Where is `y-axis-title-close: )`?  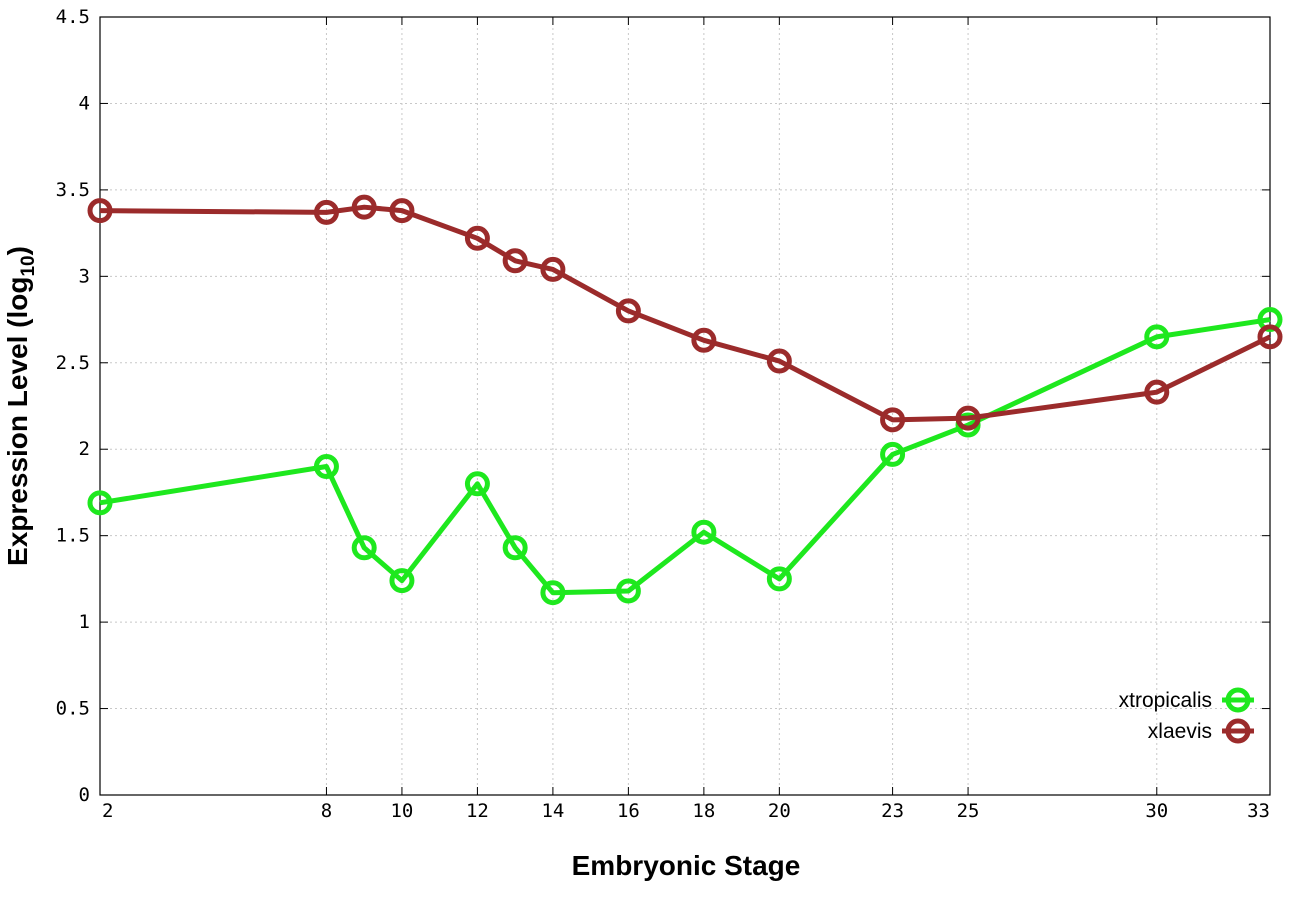 y-axis-title-close: ) is located at coordinates (17, 250).